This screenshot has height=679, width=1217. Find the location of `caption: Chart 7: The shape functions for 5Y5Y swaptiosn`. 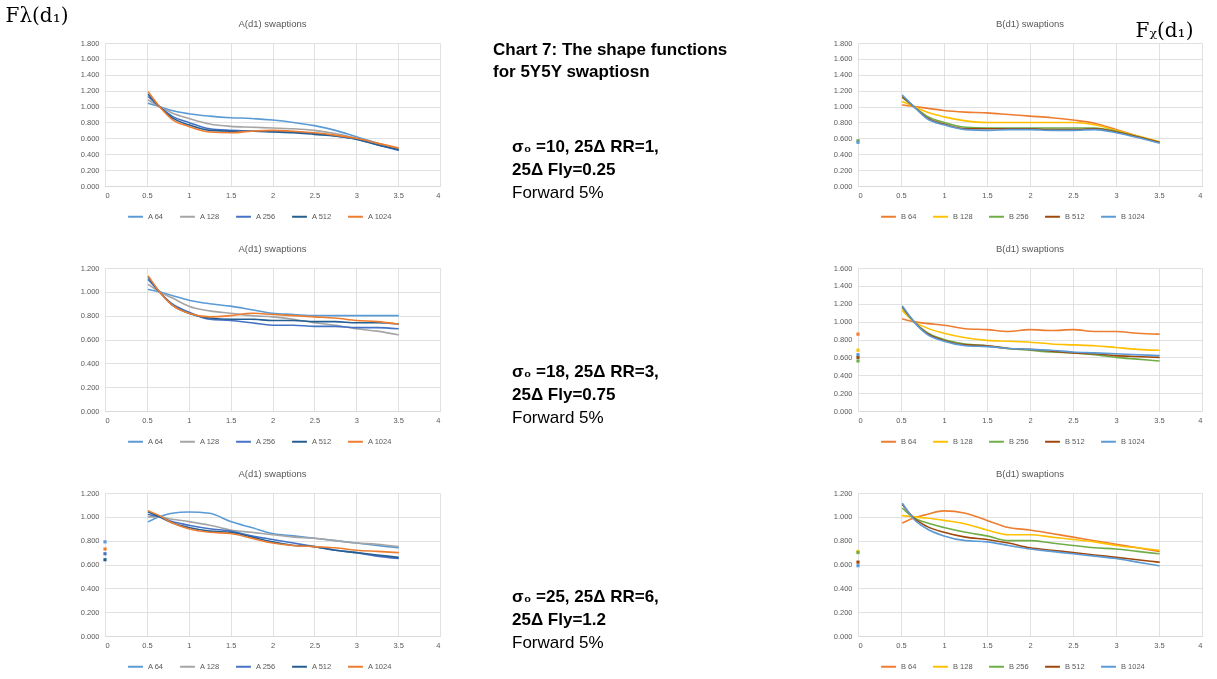

caption: Chart 7: The shape functions for 5Y5Y swaptiosn is located at coordinates (610, 60).